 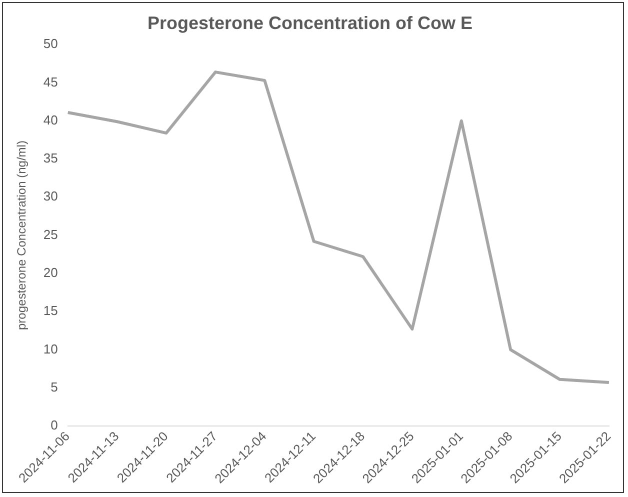 I want to click on y-tick-label: 10, so click(x=50, y=348).